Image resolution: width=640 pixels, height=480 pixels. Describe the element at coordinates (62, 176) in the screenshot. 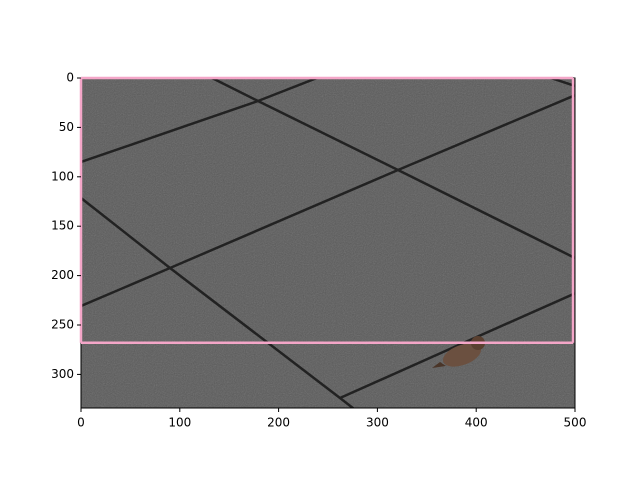

I see `y-tick-label: 100` at that location.